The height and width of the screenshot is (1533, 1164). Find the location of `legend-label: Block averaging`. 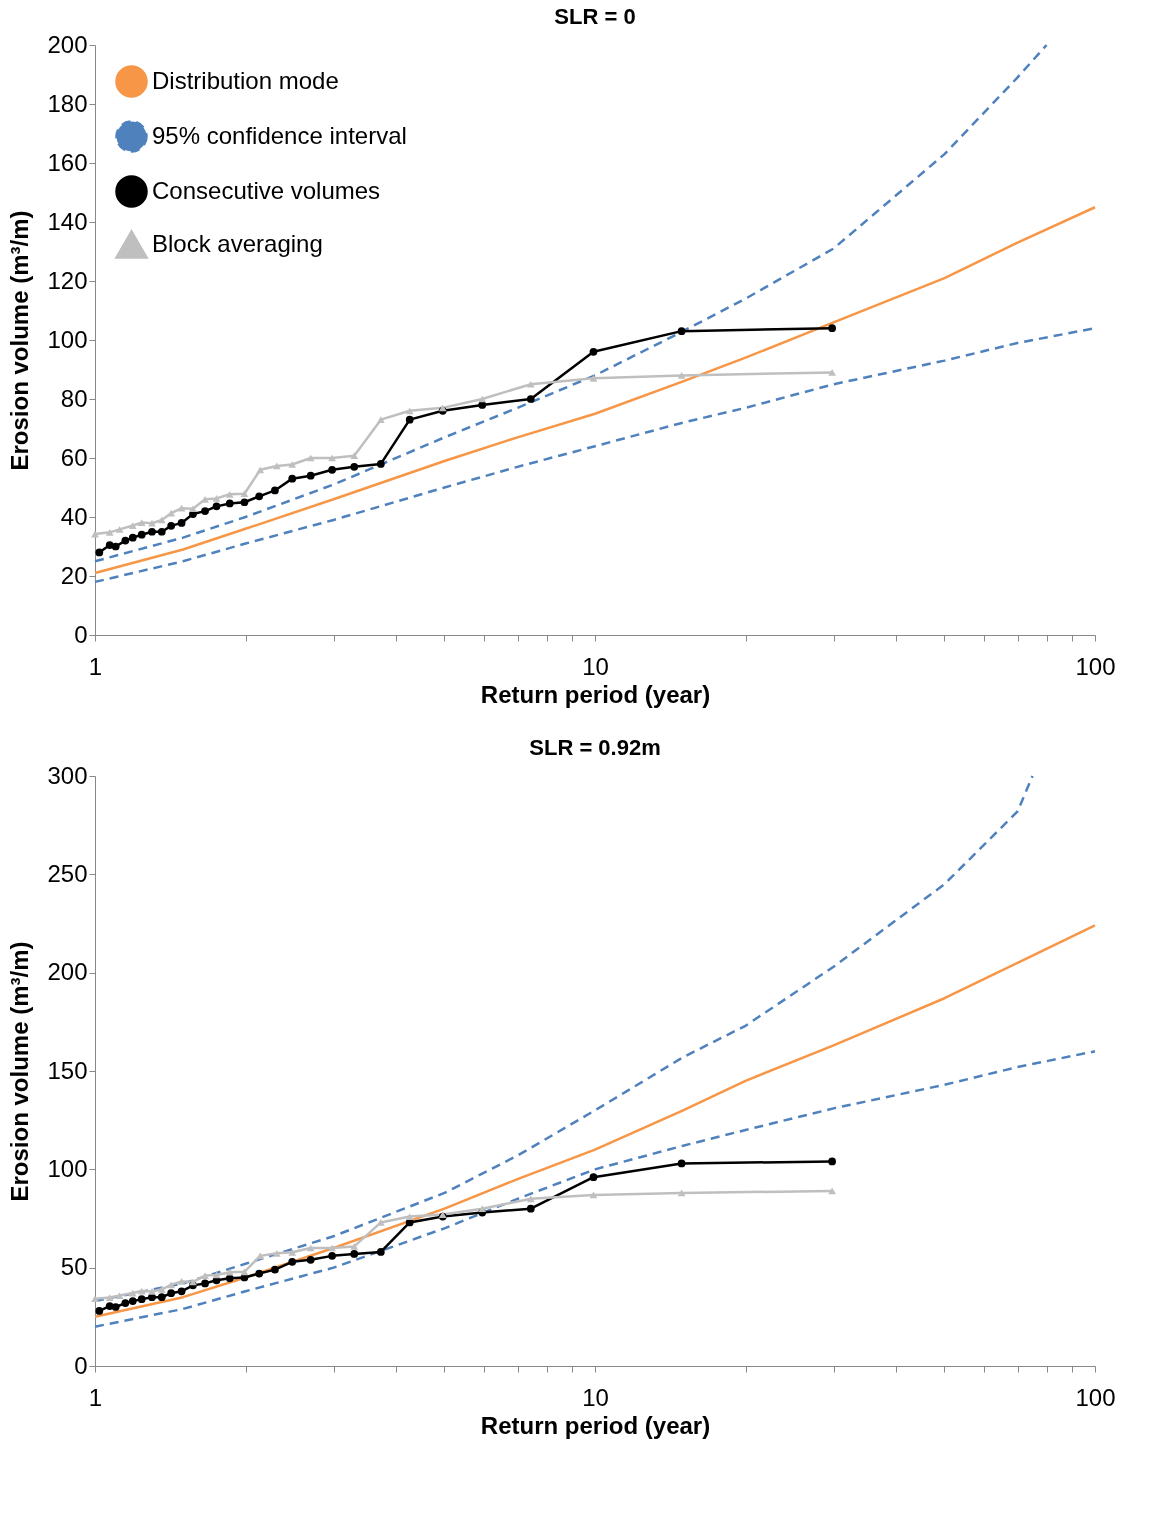

legend-label: Block averaging is located at coordinates (237, 243).